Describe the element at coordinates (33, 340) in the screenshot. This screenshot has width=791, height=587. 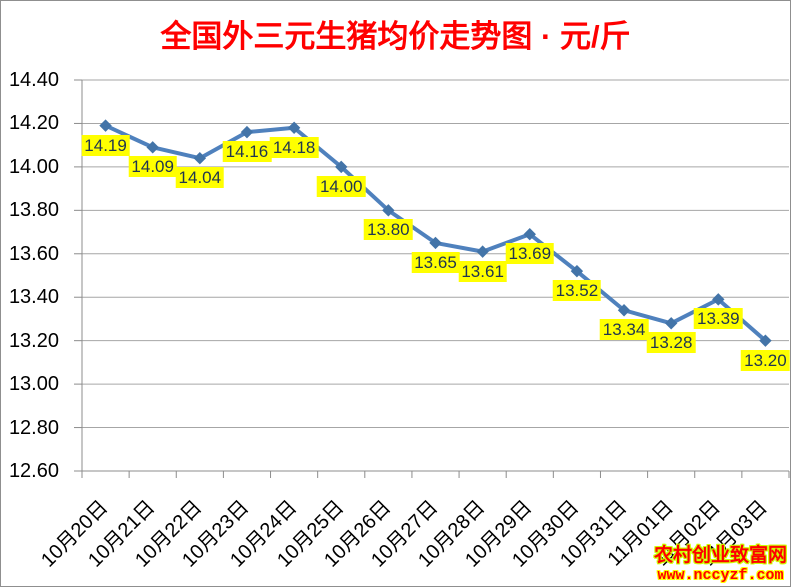
I see `y-axis-label: 13.20` at that location.